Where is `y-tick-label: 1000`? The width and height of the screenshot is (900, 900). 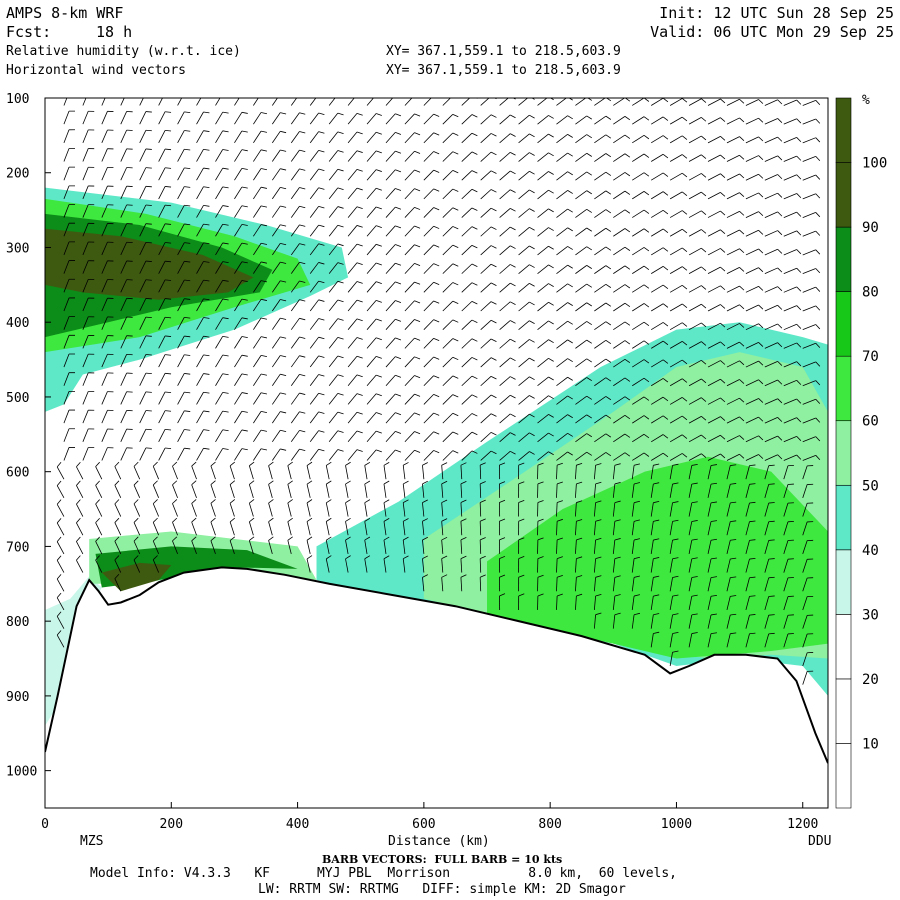 y-tick-label: 1000 is located at coordinates (21, 772).